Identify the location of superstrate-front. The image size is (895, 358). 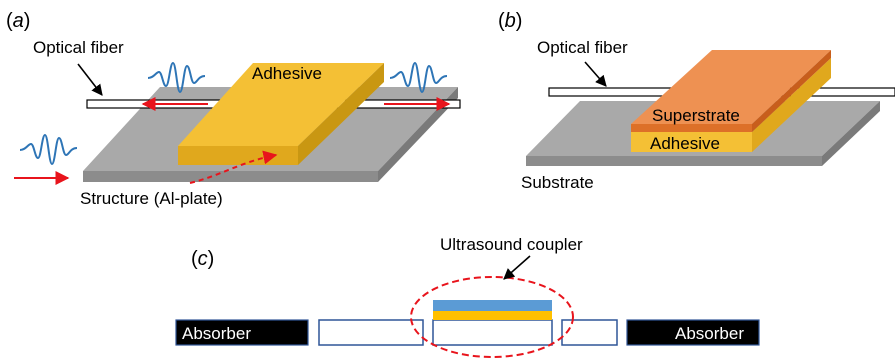
(691, 128).